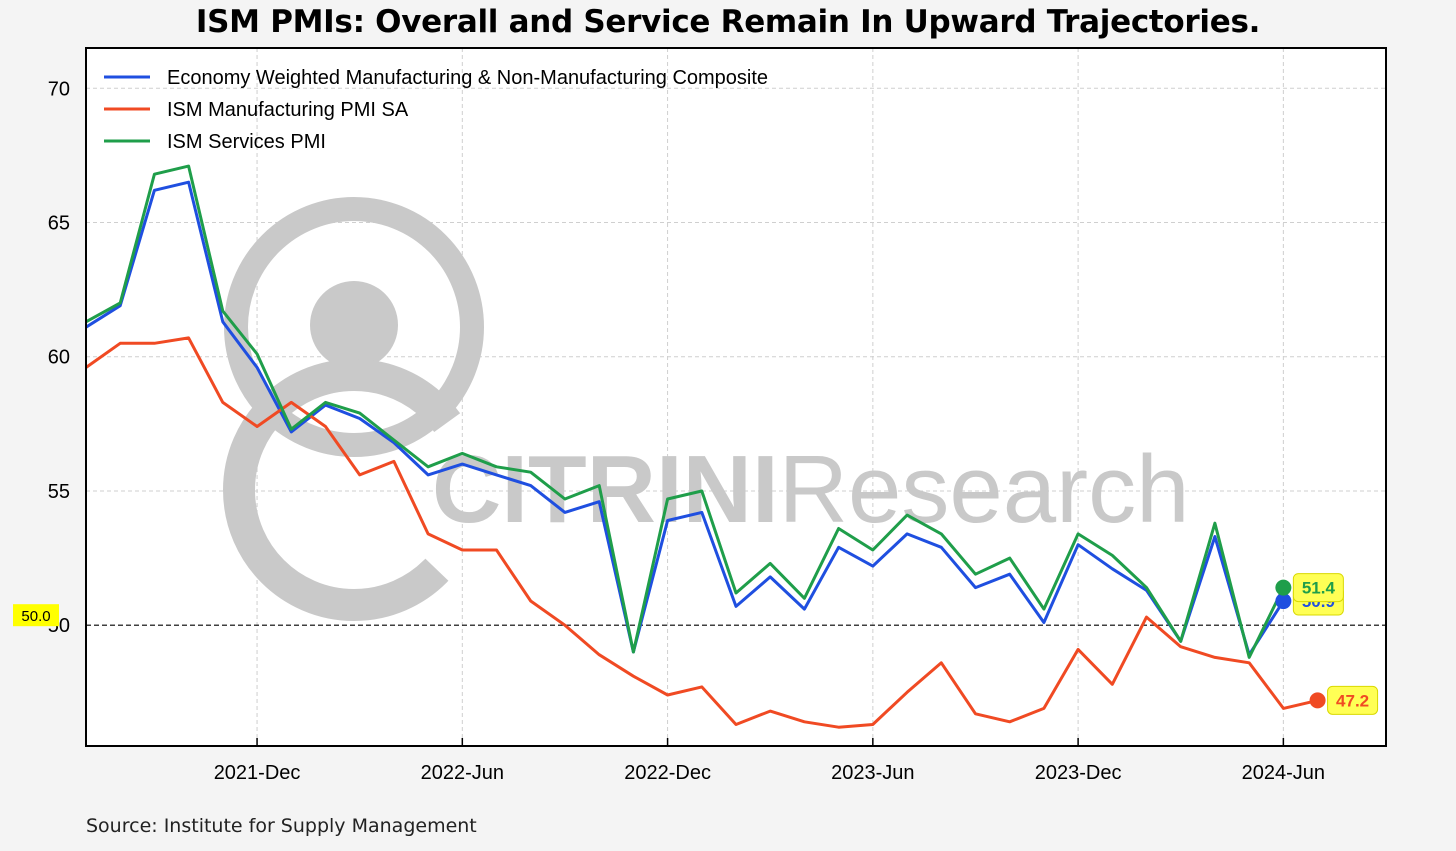  Describe the element at coordinates (462, 773) in the screenshot. I see `x-tick-label-1: 2022-Jun` at that location.